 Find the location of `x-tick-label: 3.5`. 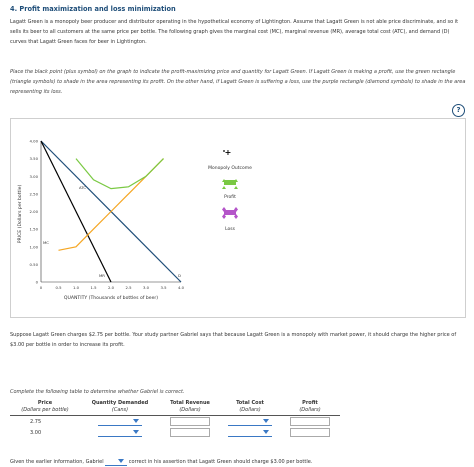

x-tick-label: 3.5 is located at coordinates (163, 287).